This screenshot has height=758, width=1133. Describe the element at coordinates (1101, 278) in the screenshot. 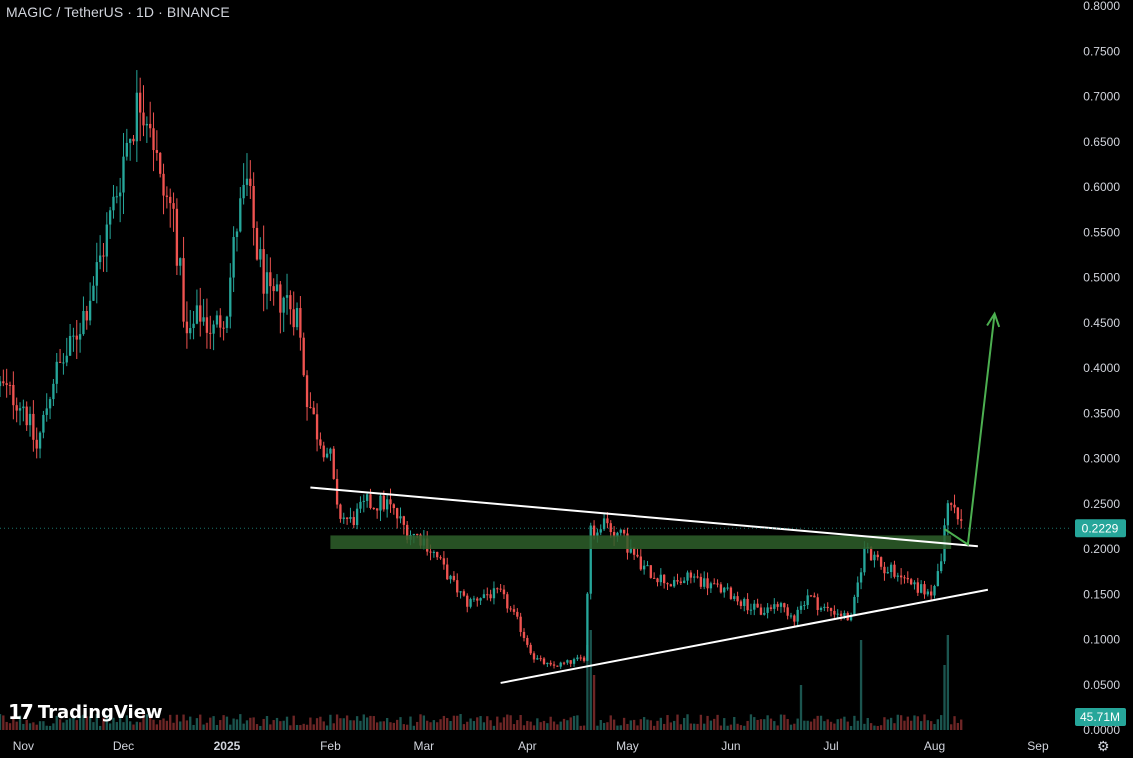

I see `y-tick-label: 0.5000` at that location.